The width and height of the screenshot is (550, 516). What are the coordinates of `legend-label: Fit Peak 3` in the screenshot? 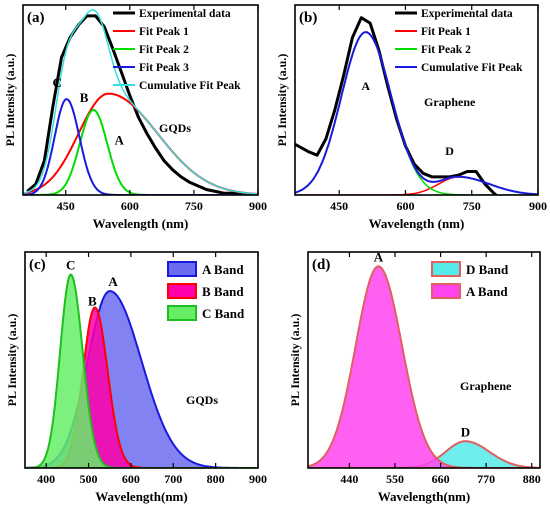 It's located at (164, 68).